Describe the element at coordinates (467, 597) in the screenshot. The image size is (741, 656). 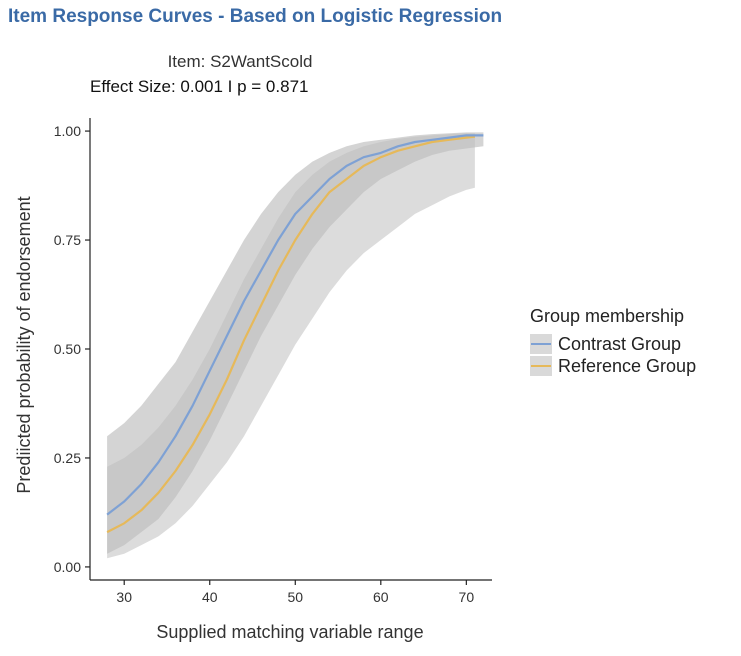
I see `x-tick-label: 70` at that location.